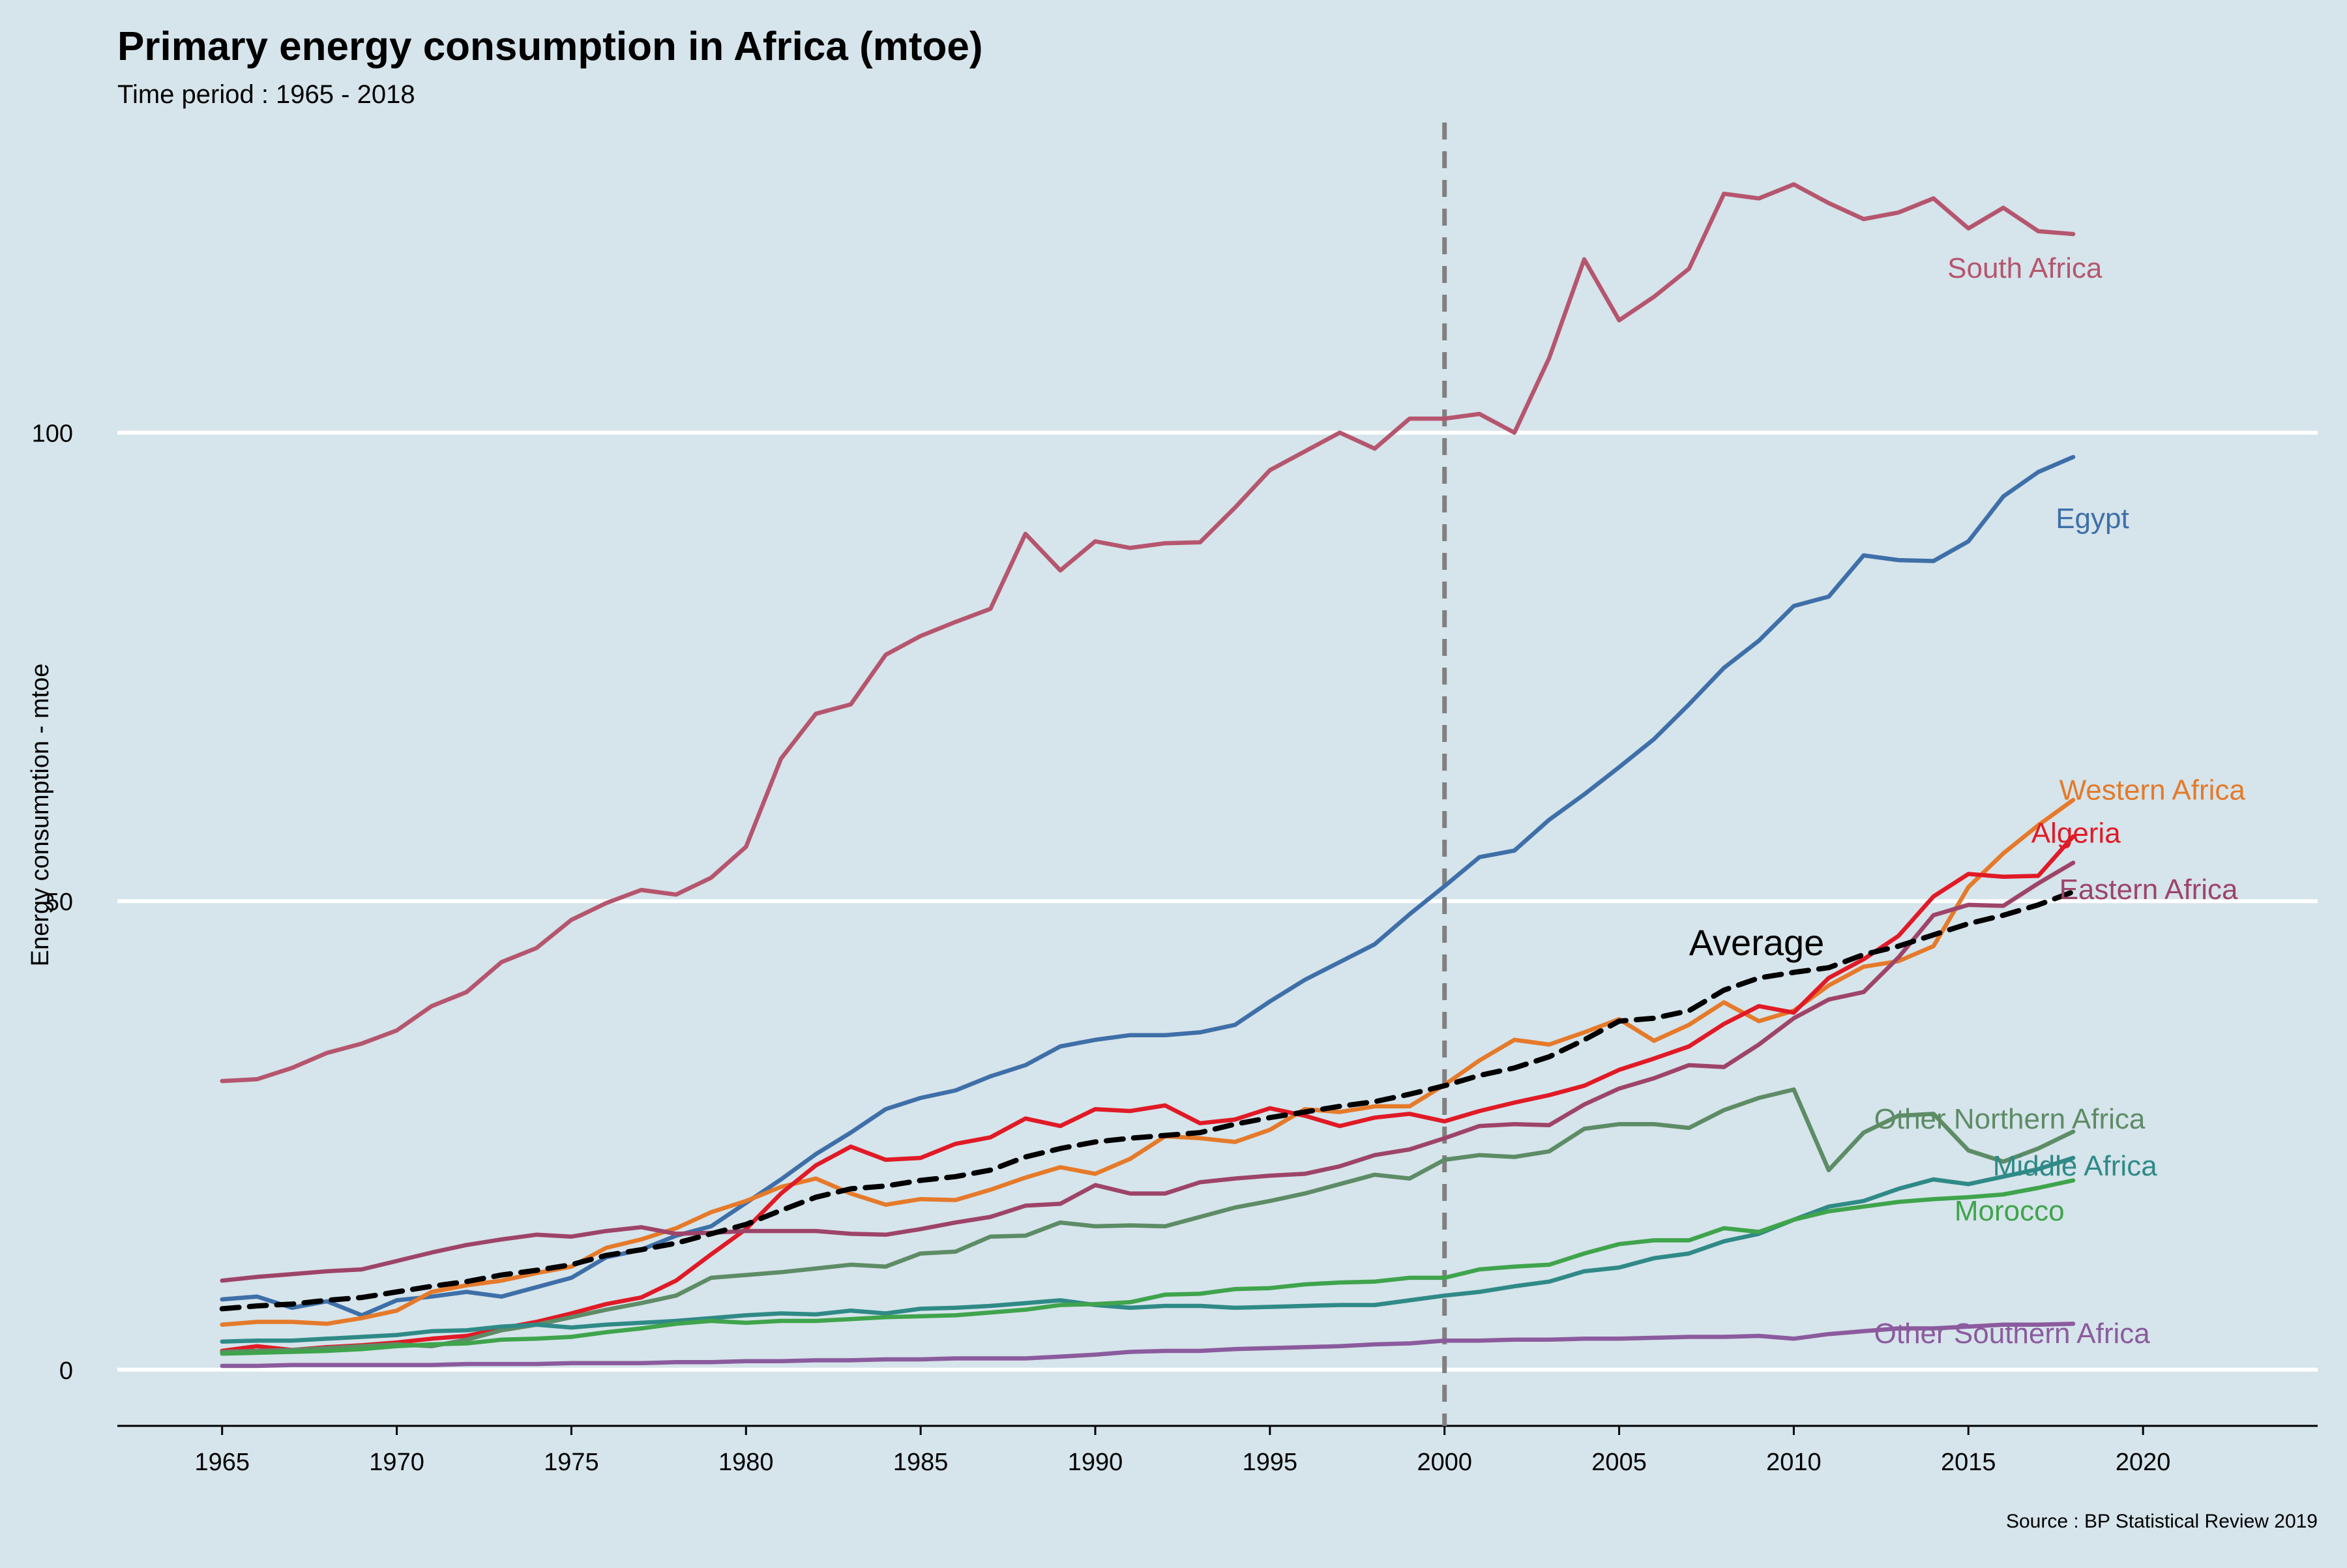  I want to click on series-label-algeria: Algeria, so click(2076, 834).